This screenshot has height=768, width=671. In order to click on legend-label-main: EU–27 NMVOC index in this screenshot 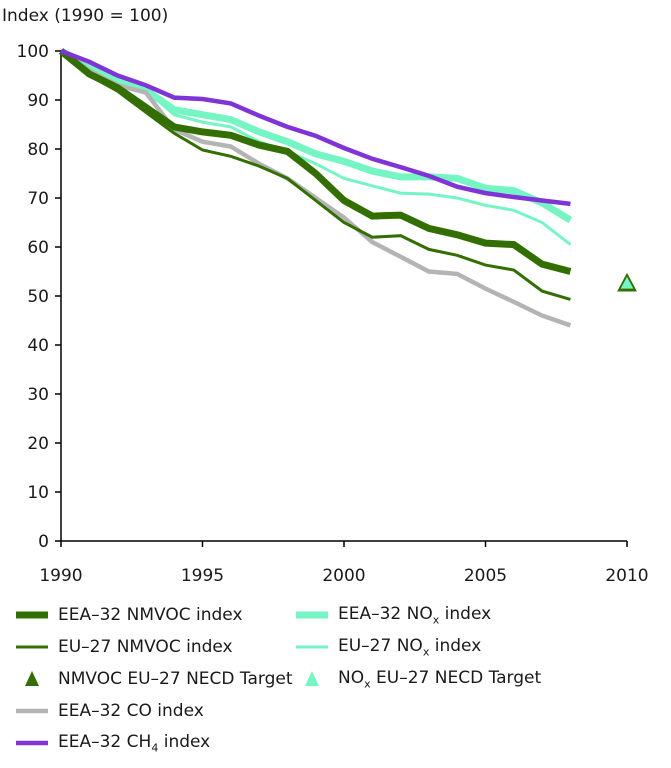, I will do `click(145, 647)`.